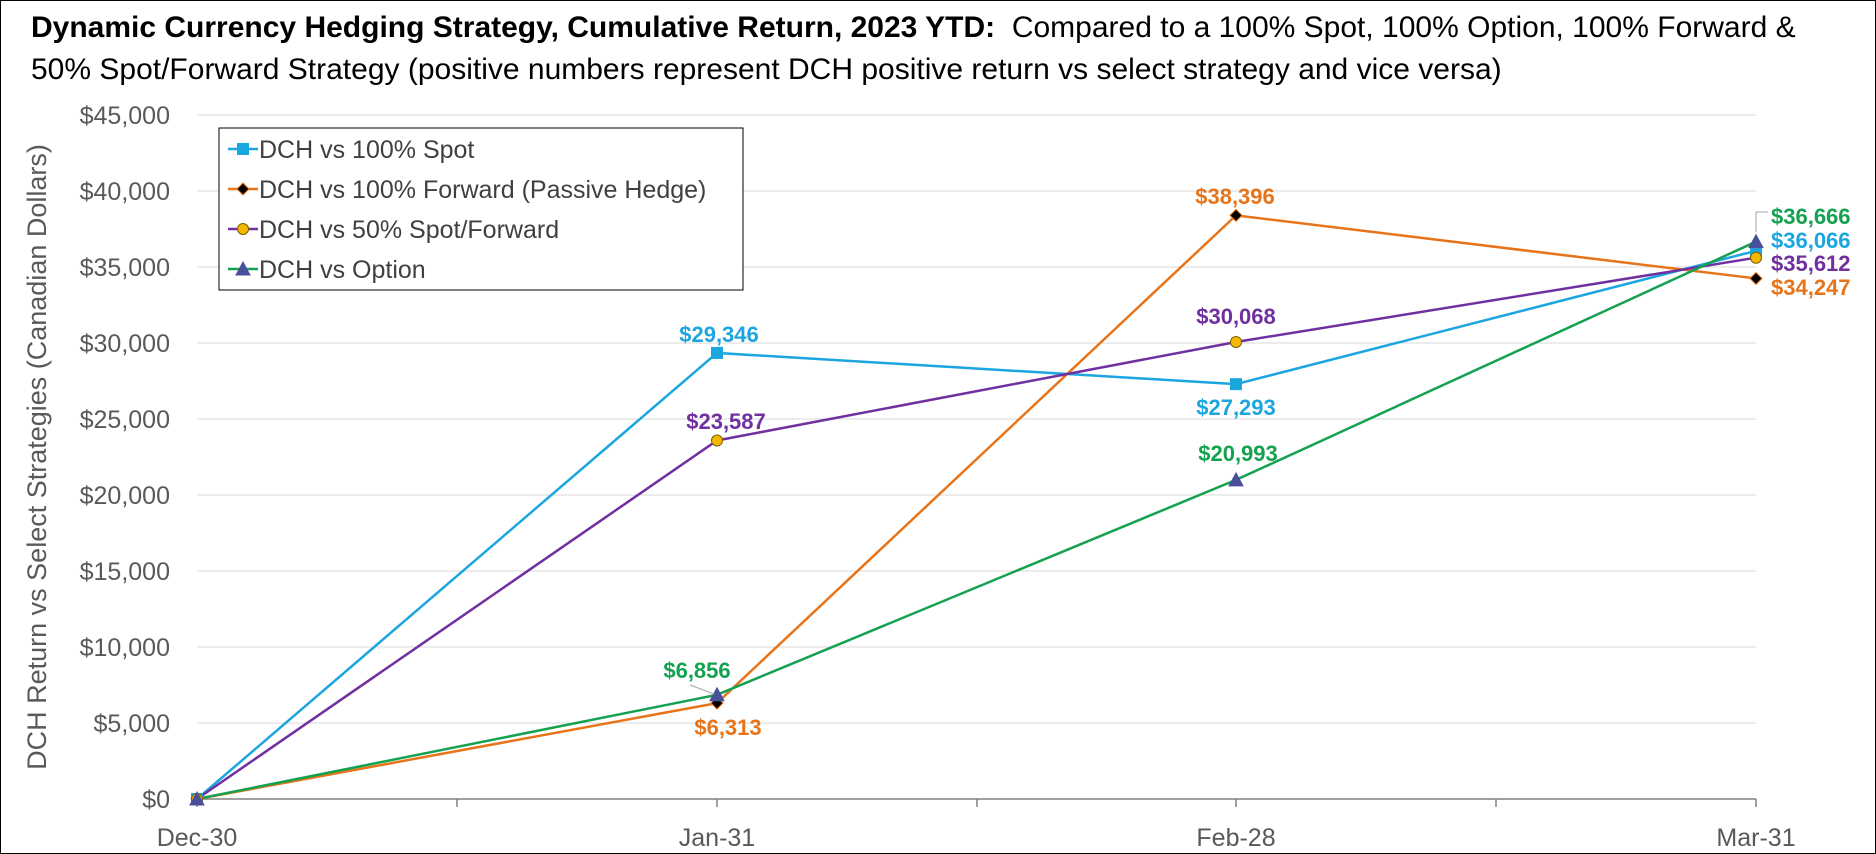  I want to click on x-tick-label: Mar-31, so click(1755, 838).